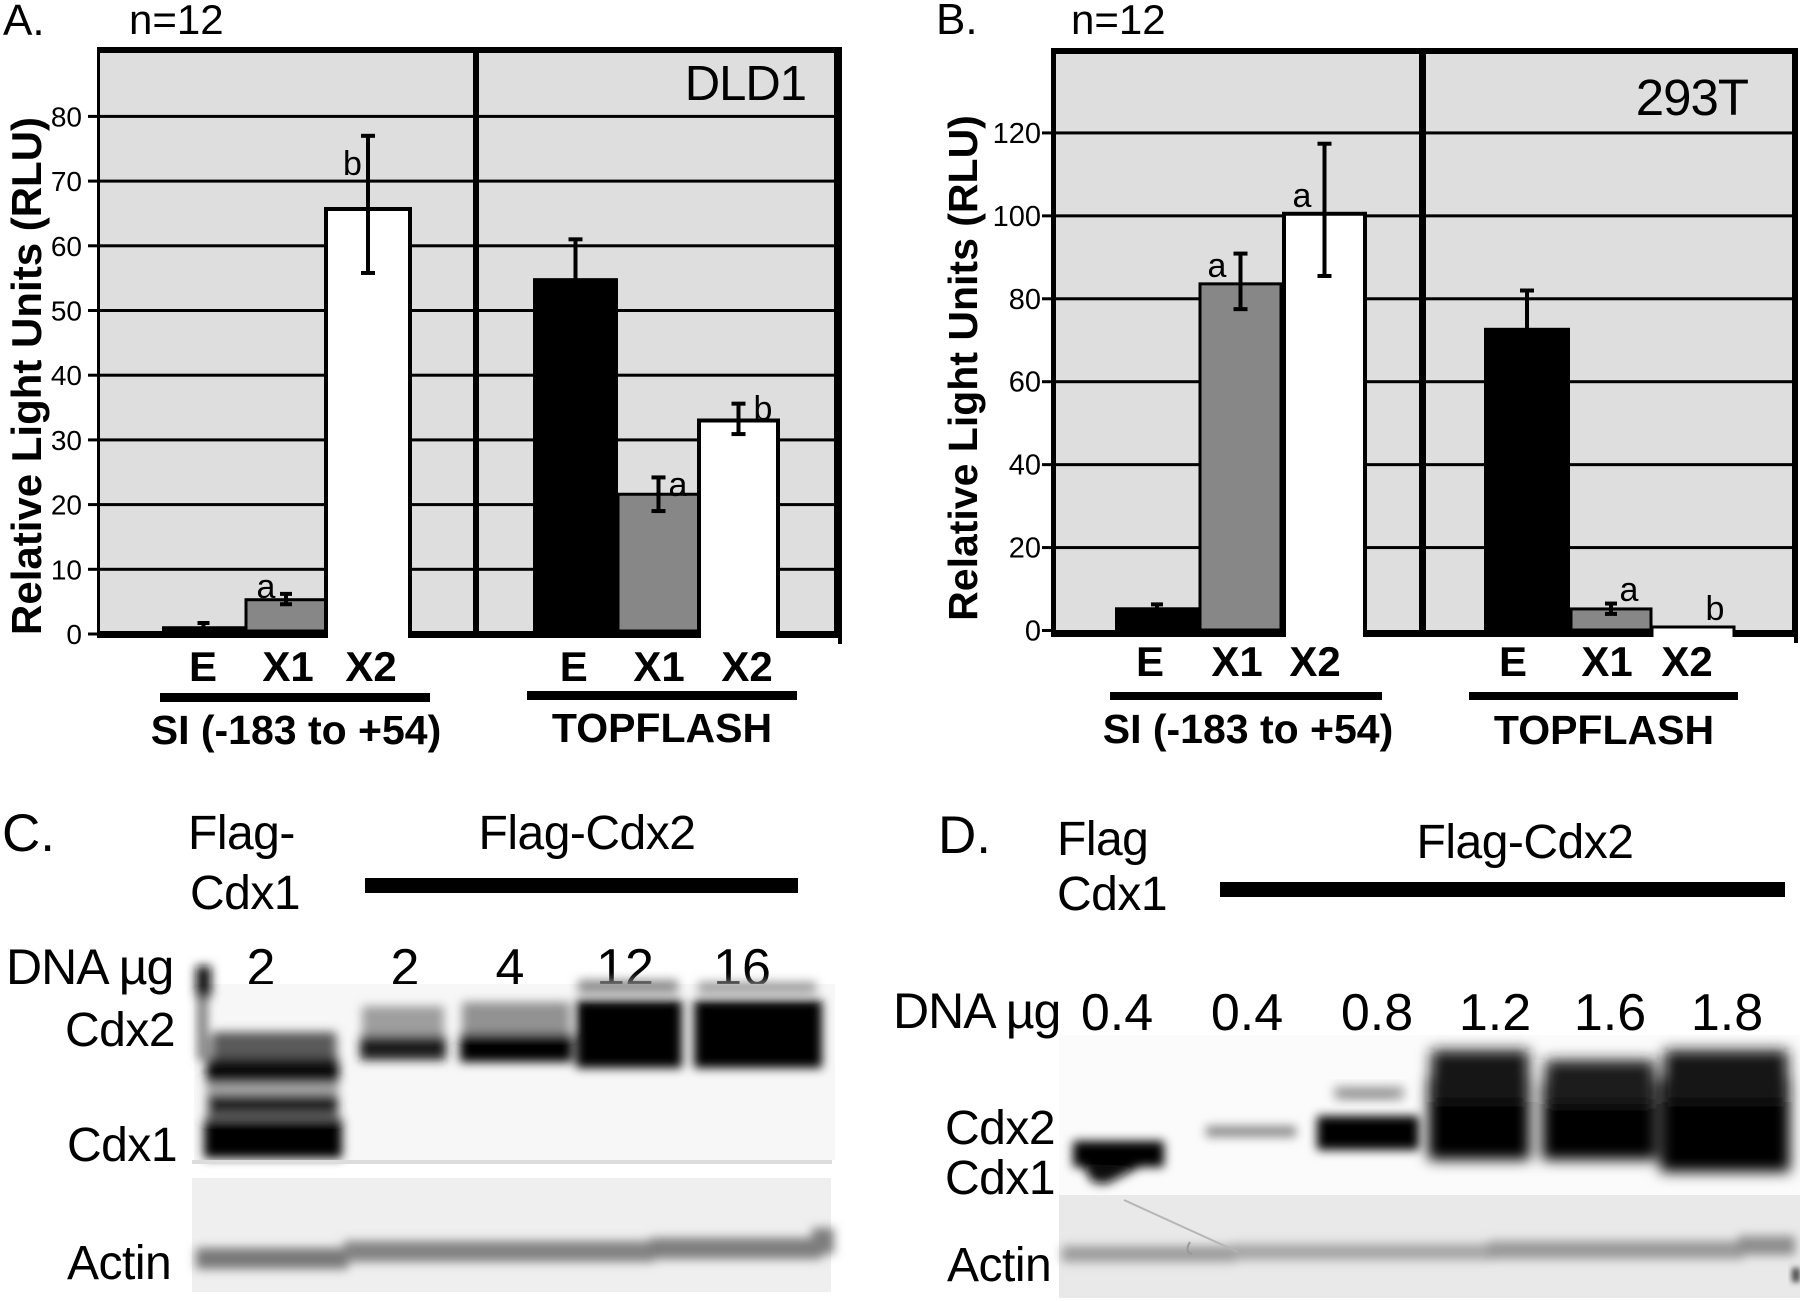 The image size is (1800, 1301). Describe the element at coordinates (1017, 217) in the screenshot. I see `svg-text: 100` at that location.